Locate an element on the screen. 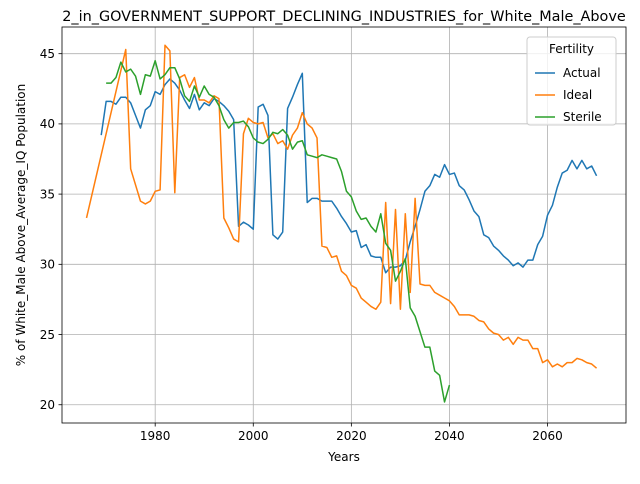 This screenshot has height=484, width=640. y-tick-label: 20 is located at coordinates (47, 405).